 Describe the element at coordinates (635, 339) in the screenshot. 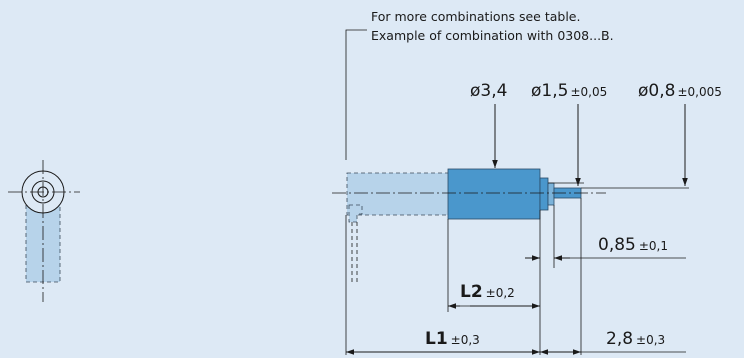

I see `dim-b-label: 2,8 ±0,3` at that location.